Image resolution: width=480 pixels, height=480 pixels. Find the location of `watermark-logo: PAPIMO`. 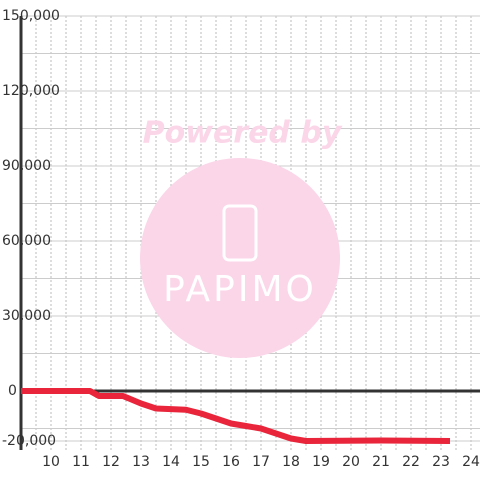

watermark-logo: PAPIMO is located at coordinates (240, 289).